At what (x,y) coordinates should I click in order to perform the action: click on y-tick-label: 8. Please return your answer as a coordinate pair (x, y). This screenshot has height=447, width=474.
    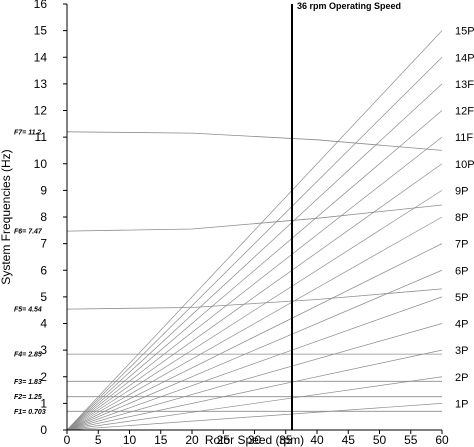
    Looking at the image, I should click on (43, 217).